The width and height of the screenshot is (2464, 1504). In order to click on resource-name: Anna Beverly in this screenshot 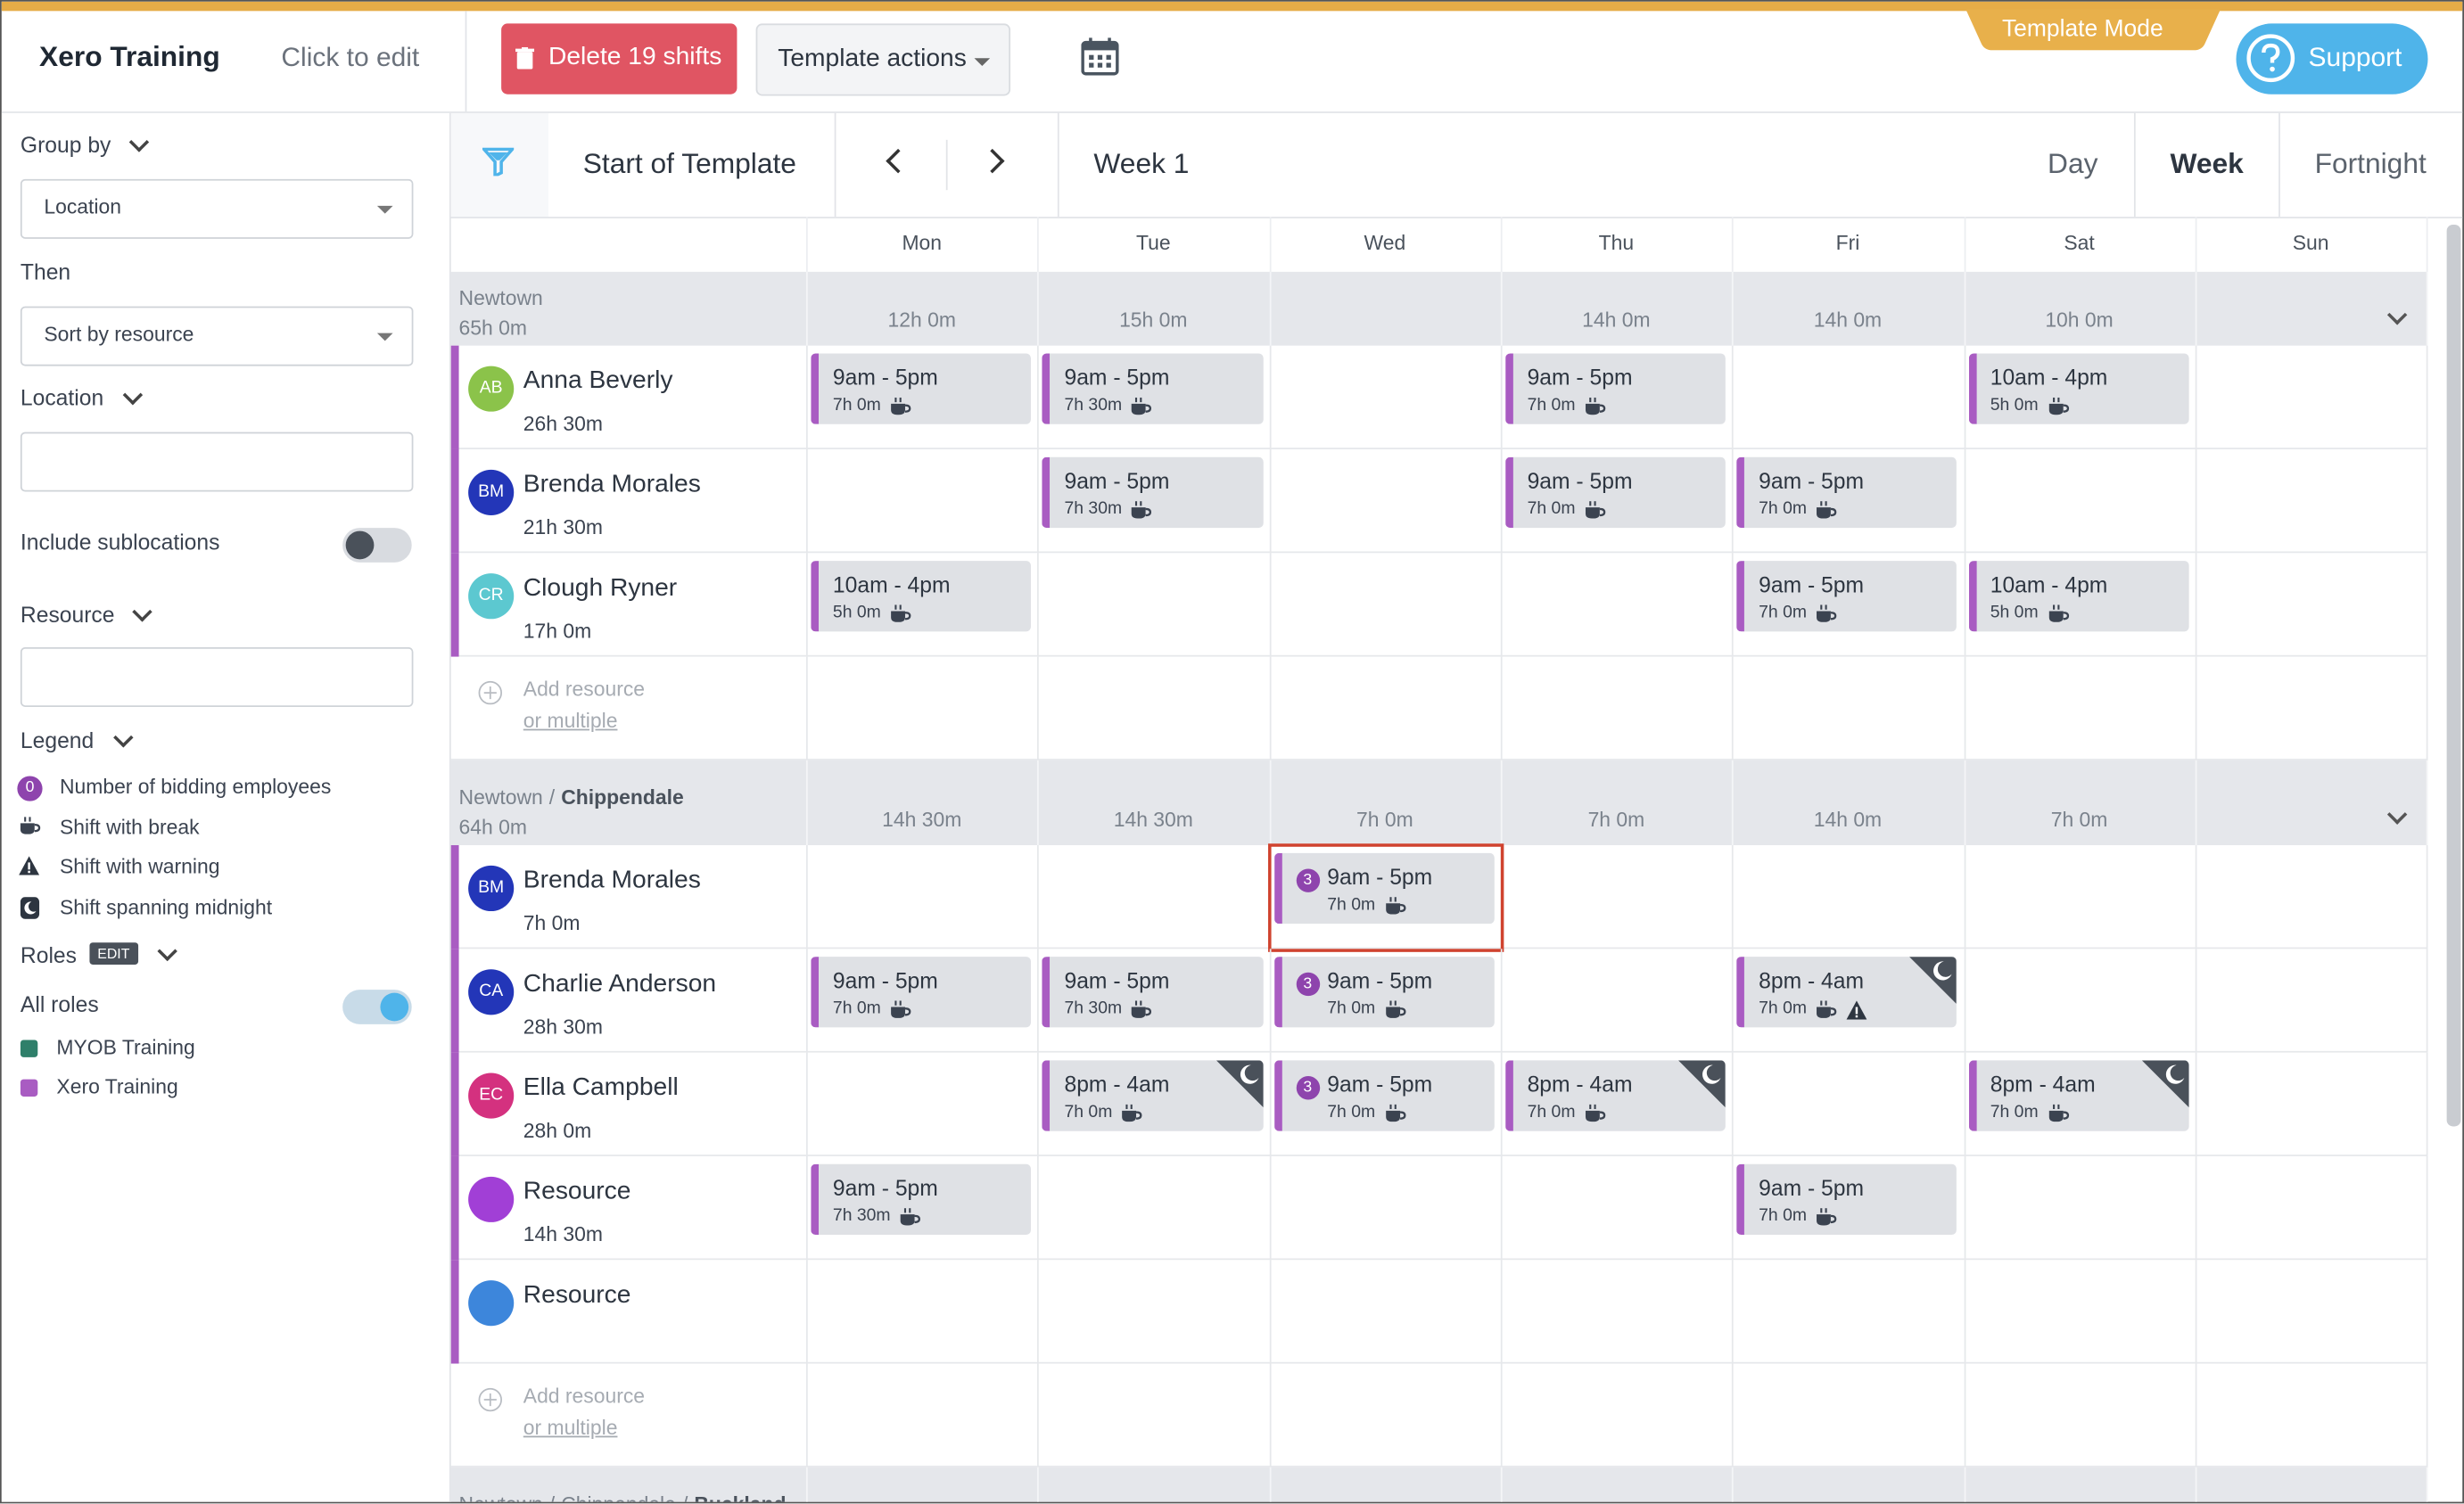, I will do `click(598, 381)`.